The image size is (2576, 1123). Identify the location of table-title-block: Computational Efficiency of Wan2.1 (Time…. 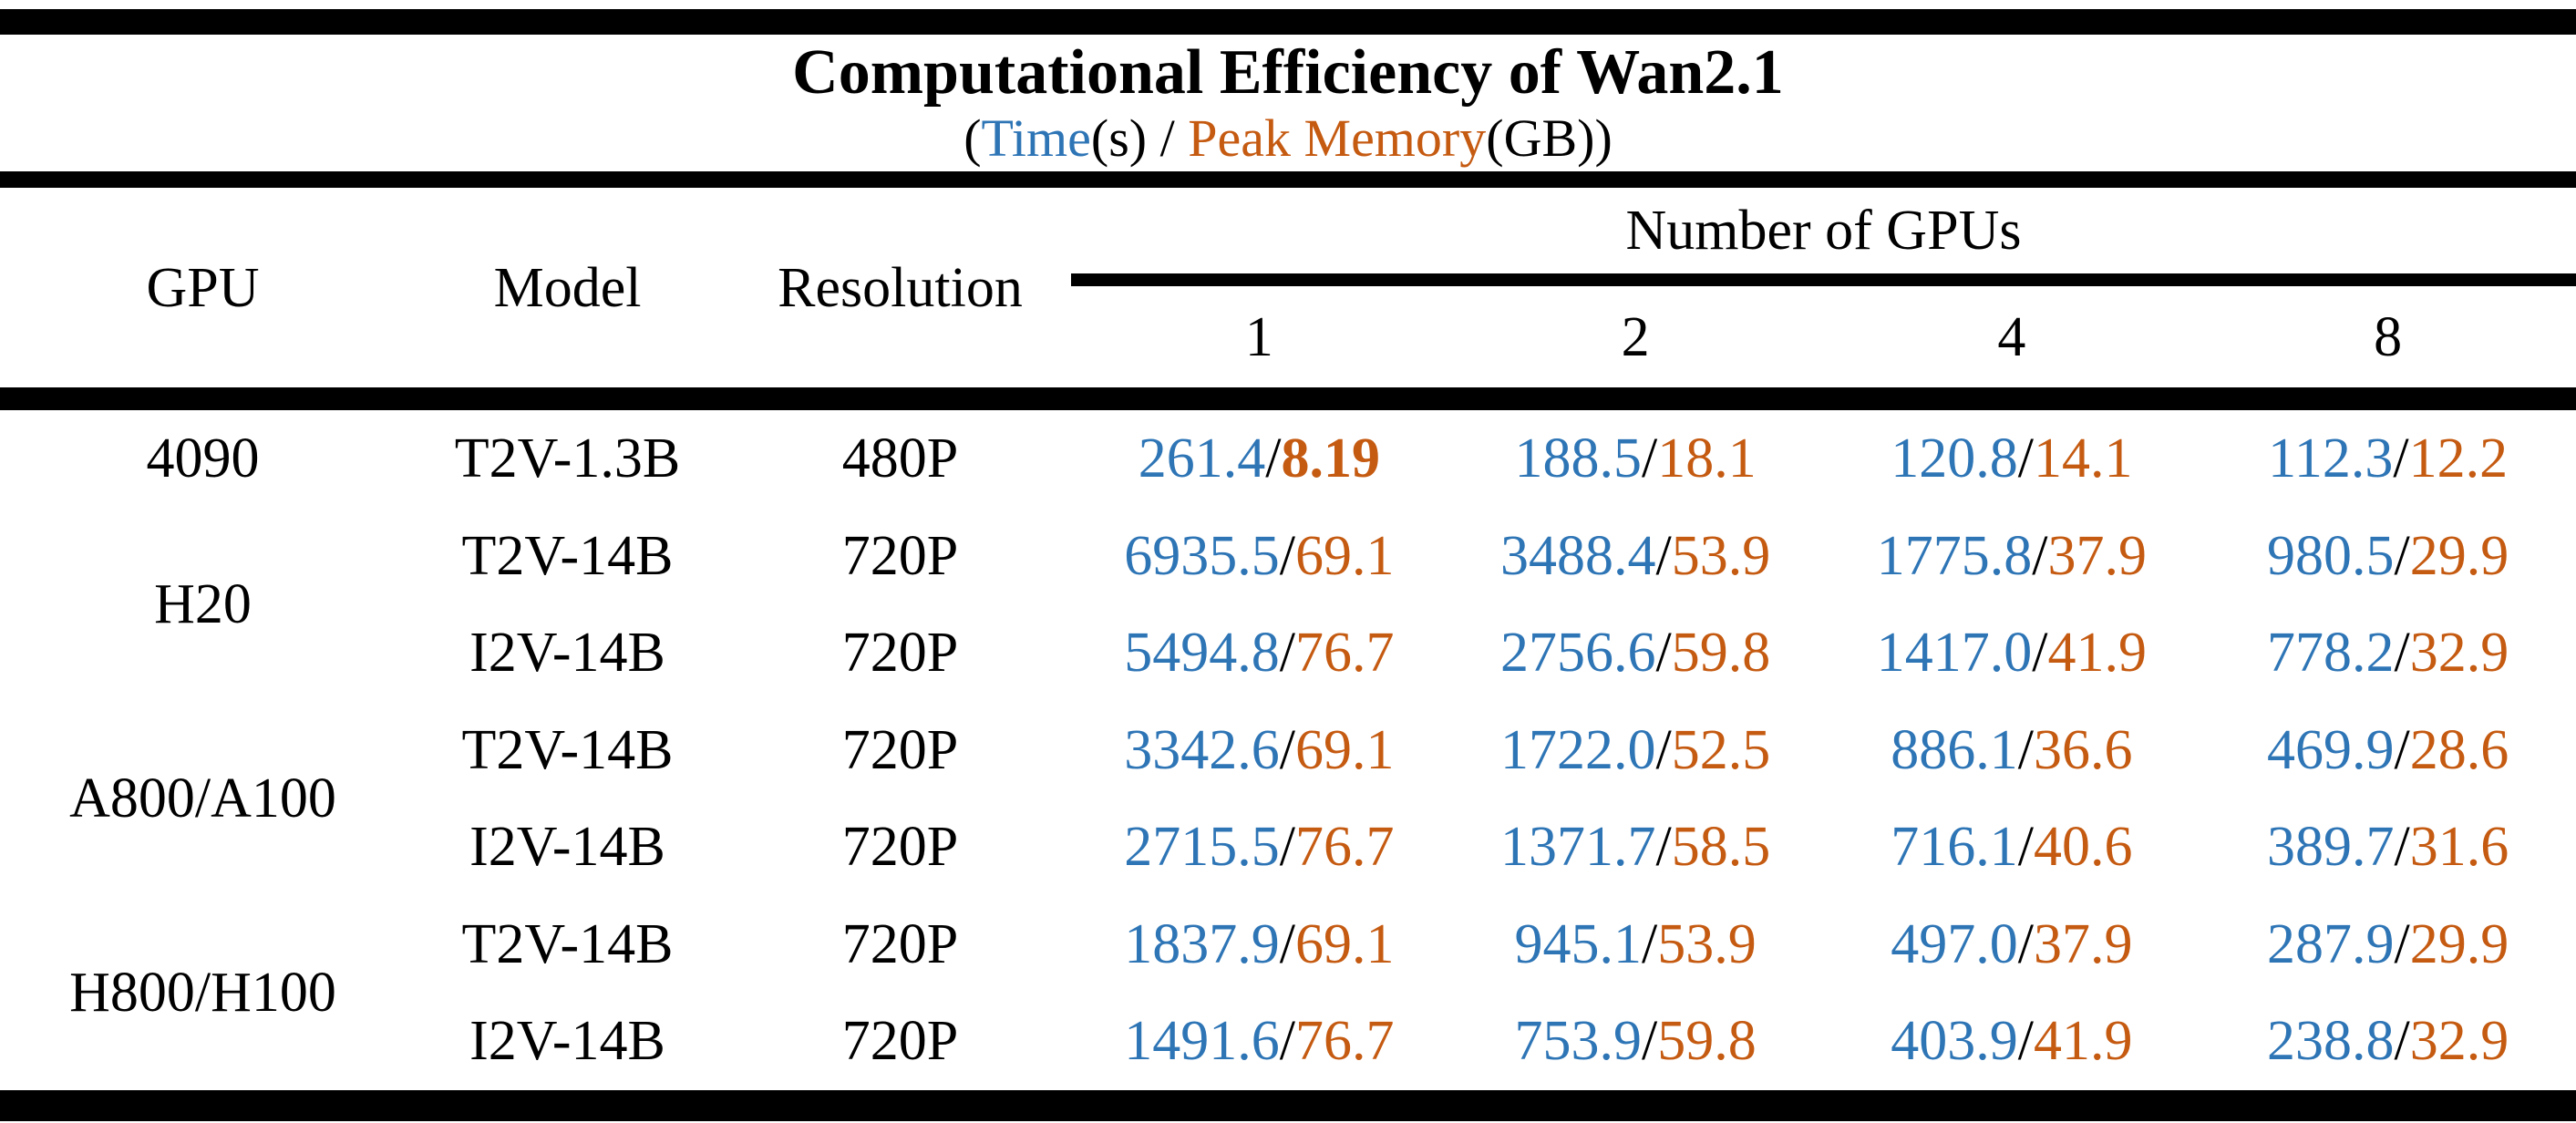
(1288, 103).